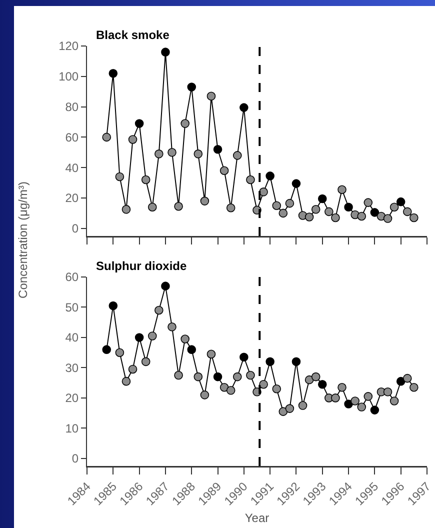 This screenshot has width=435, height=528. I want to click on y-tick-label: 30, so click(72, 367).